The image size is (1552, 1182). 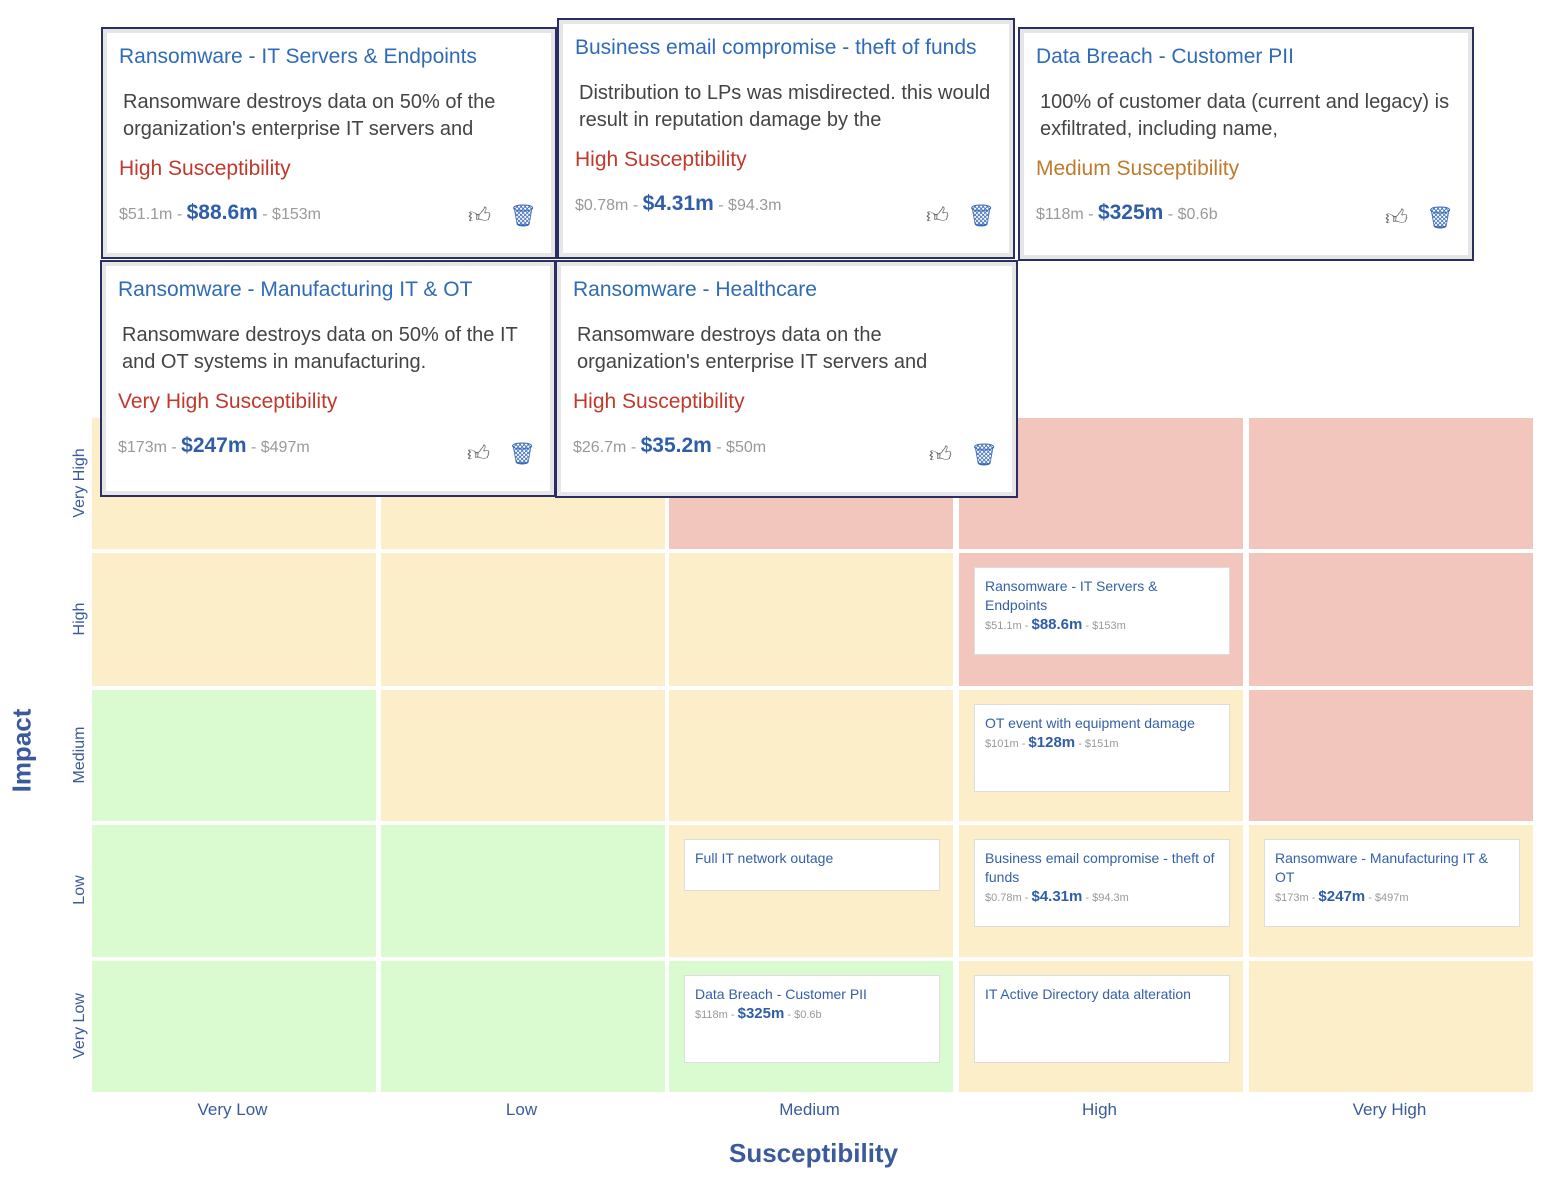 I want to click on row-label: Low, so click(x=79, y=890).